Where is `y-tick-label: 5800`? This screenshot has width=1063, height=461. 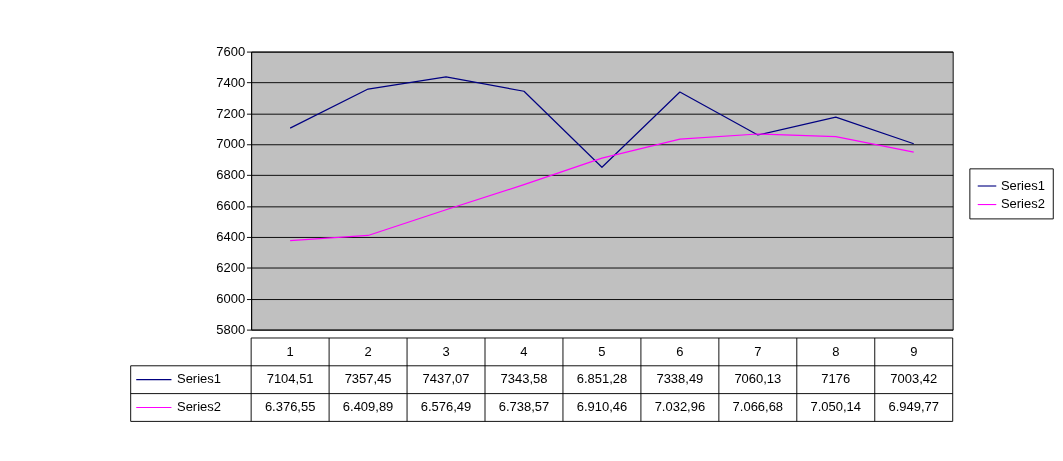
y-tick-label: 5800 is located at coordinates (231, 329).